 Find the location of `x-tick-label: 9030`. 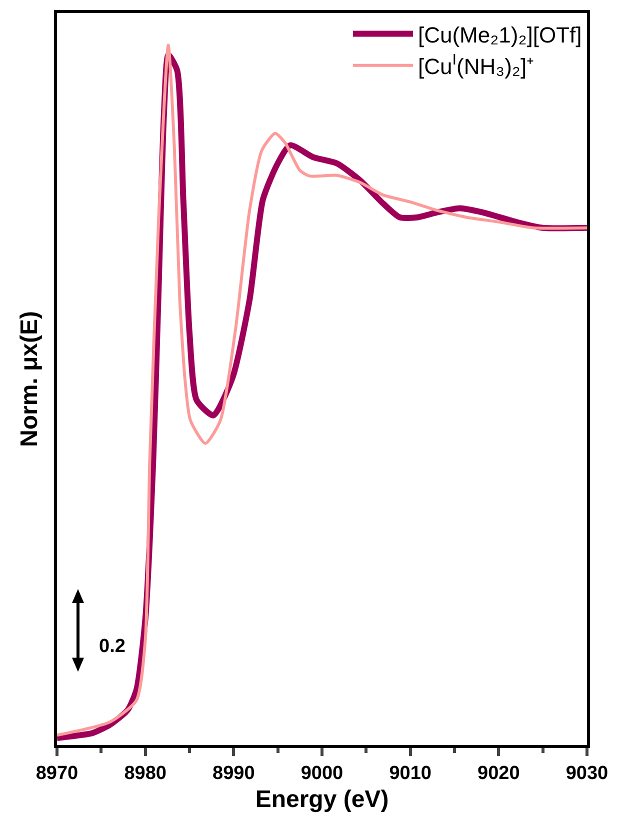

x-tick-label: 9030 is located at coordinates (587, 773).